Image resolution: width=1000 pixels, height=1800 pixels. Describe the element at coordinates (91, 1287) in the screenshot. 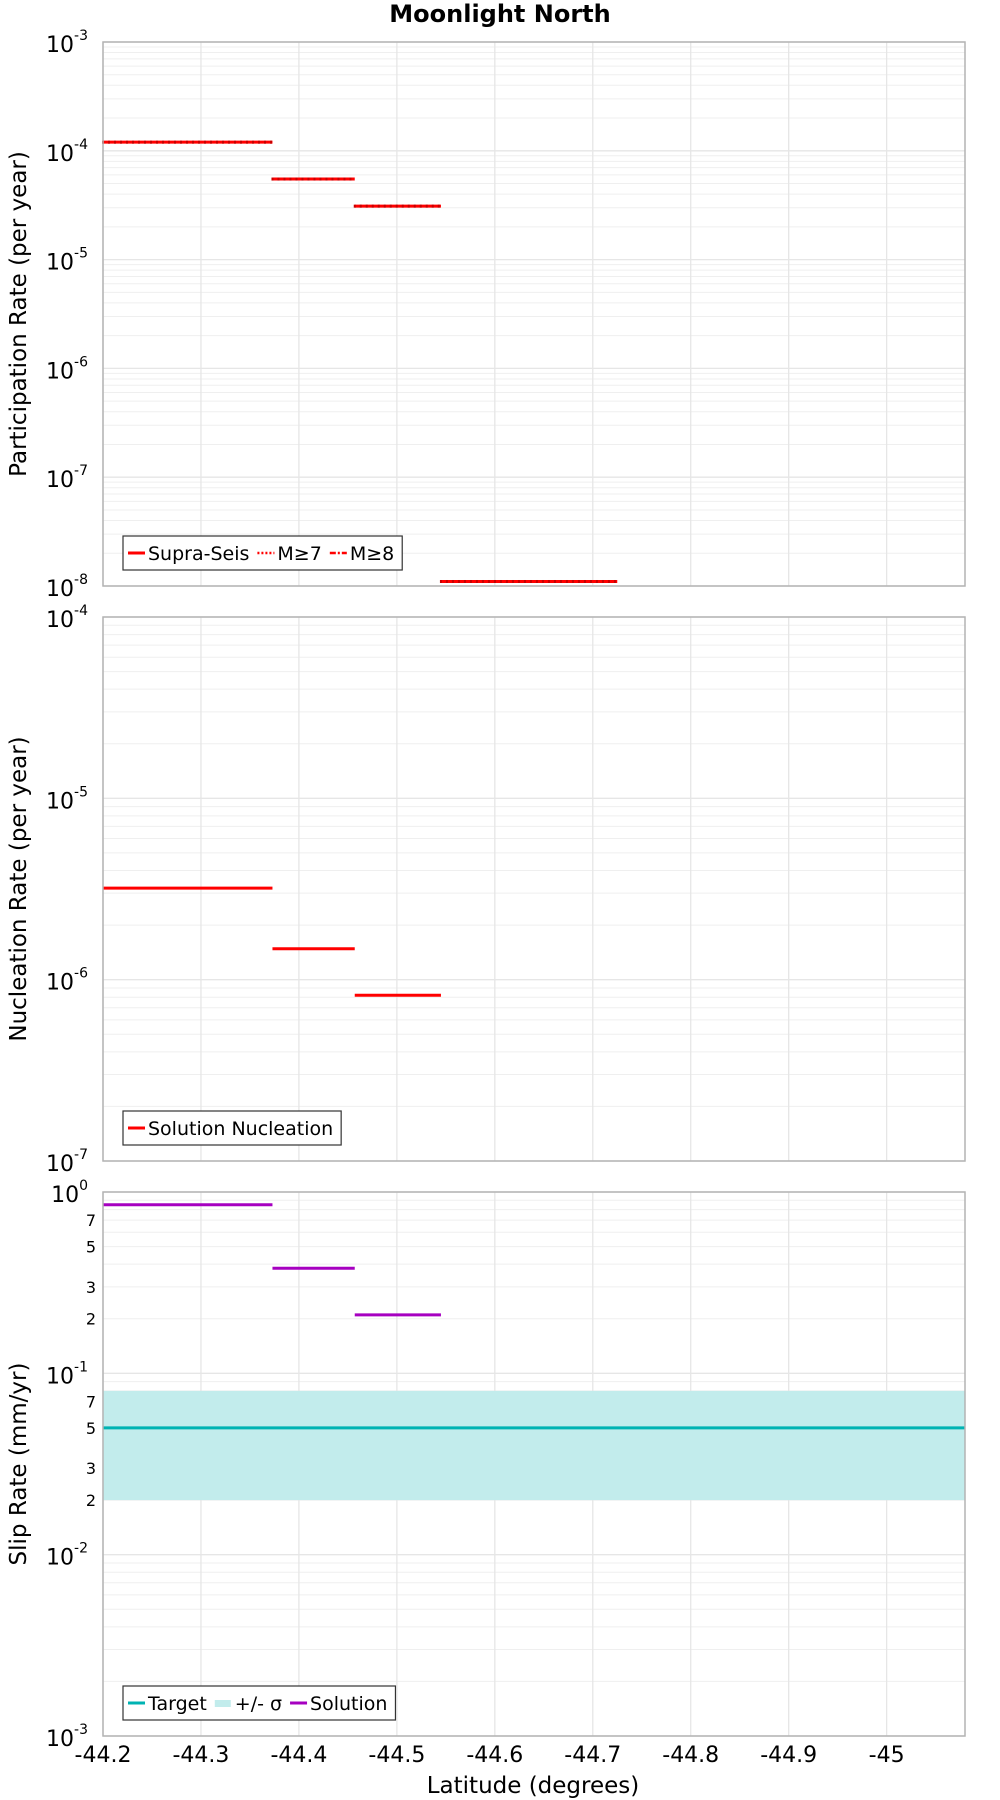

I see `y-minor-tick-label: 3` at that location.